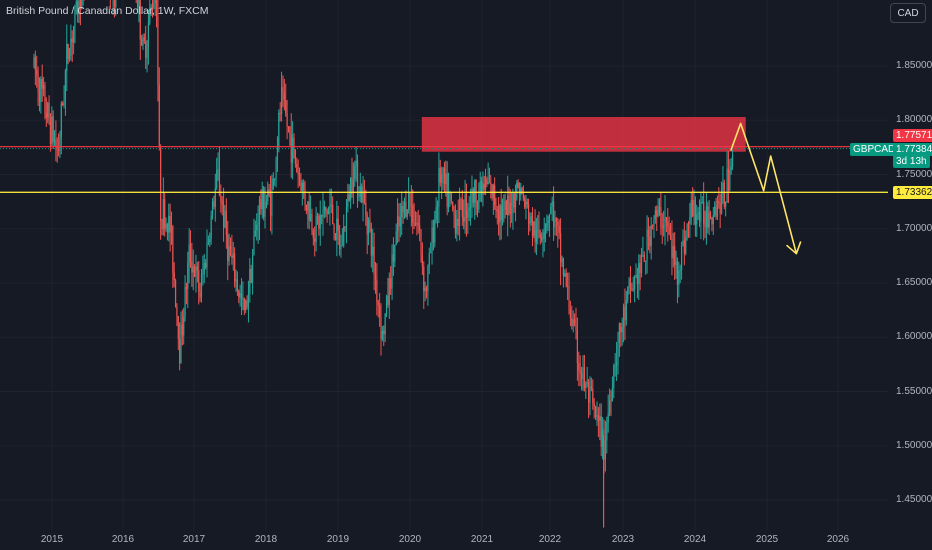 The width and height of the screenshot is (932, 550). Describe the element at coordinates (266, 539) in the screenshot. I see `time-tick-label: 2018` at that location.